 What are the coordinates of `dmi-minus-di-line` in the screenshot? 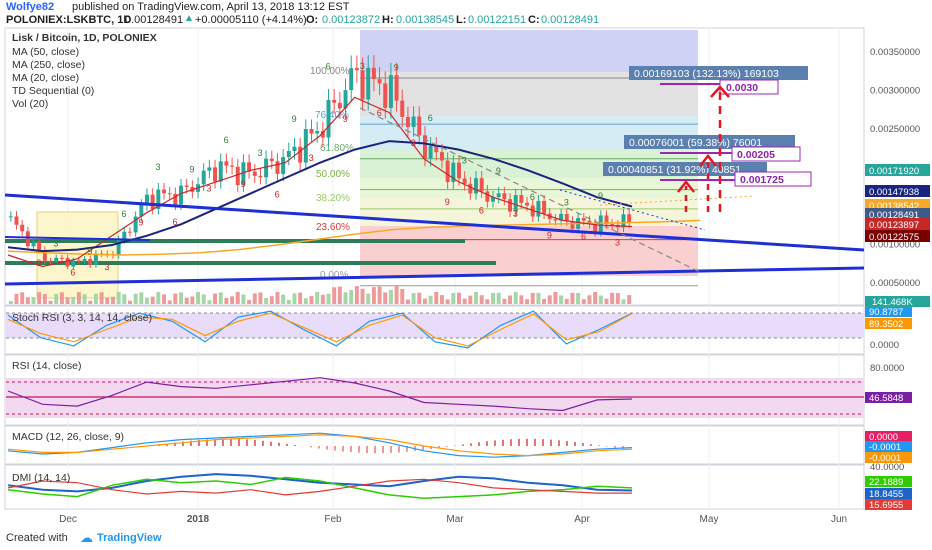 It's located at (319, 487).